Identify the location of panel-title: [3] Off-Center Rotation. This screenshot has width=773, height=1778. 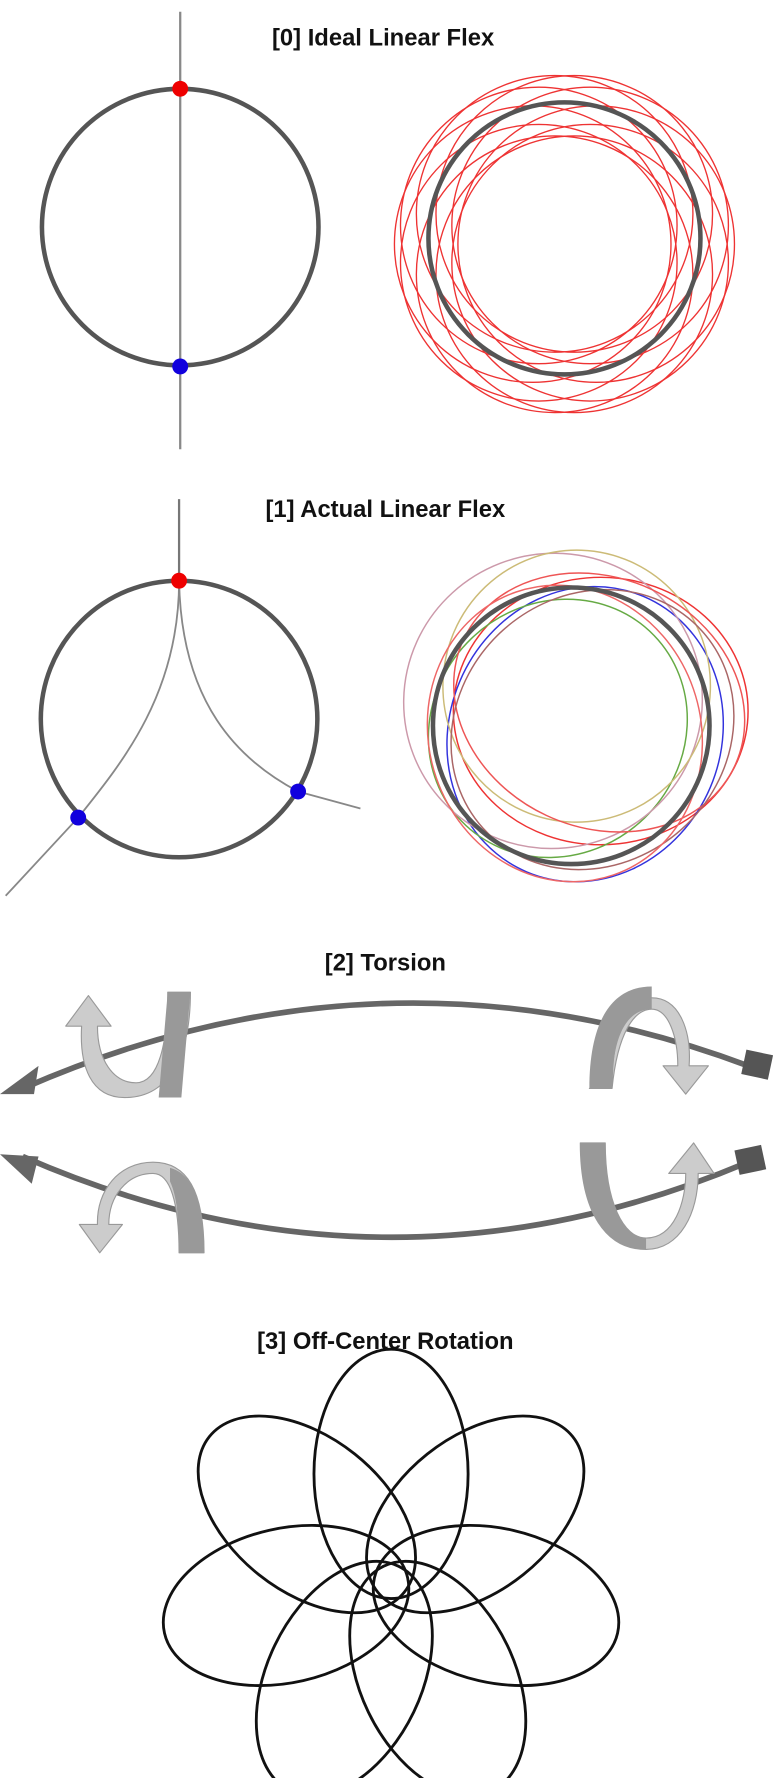
(385, 1341).